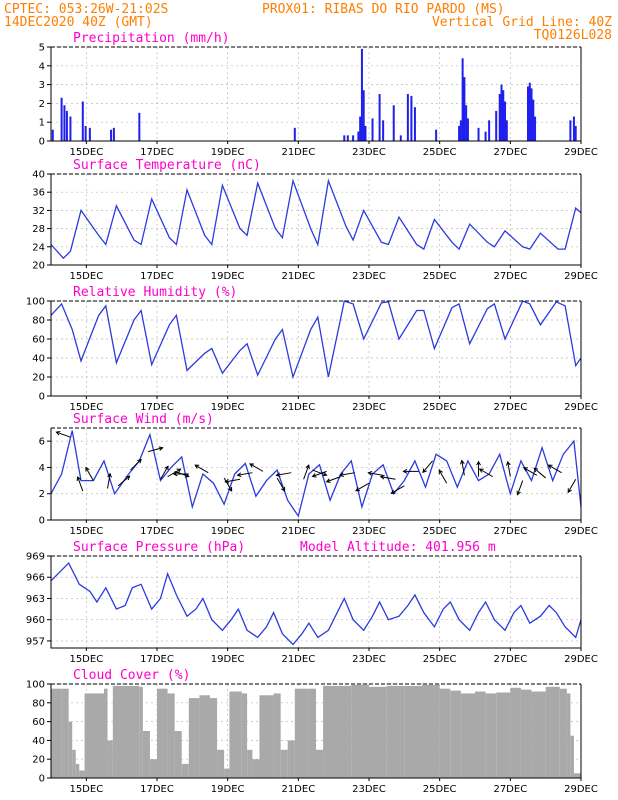 The image size is (618, 800). What do you see at coordinates (42, 397) in the screenshot?
I see `y-tick-label: 0` at bounding box center [42, 397].